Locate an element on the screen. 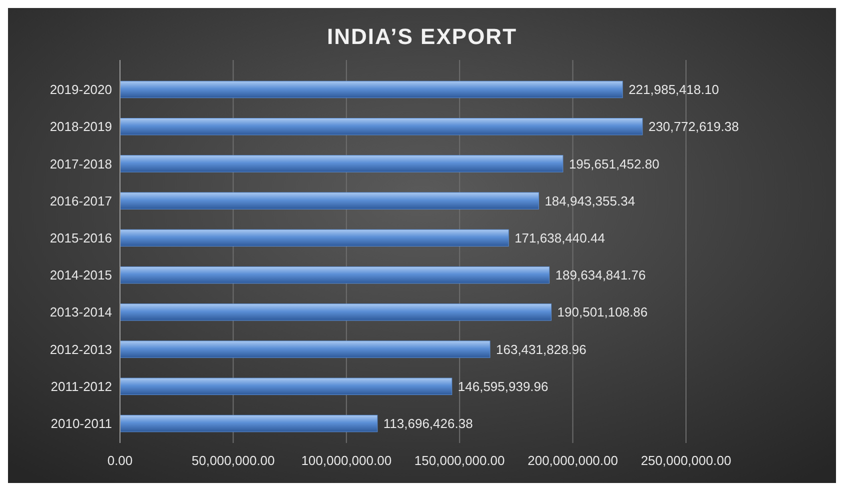 Image resolution: width=844 pixels, height=495 pixels. y-tick-label: 2010-2011 is located at coordinates (81, 424).